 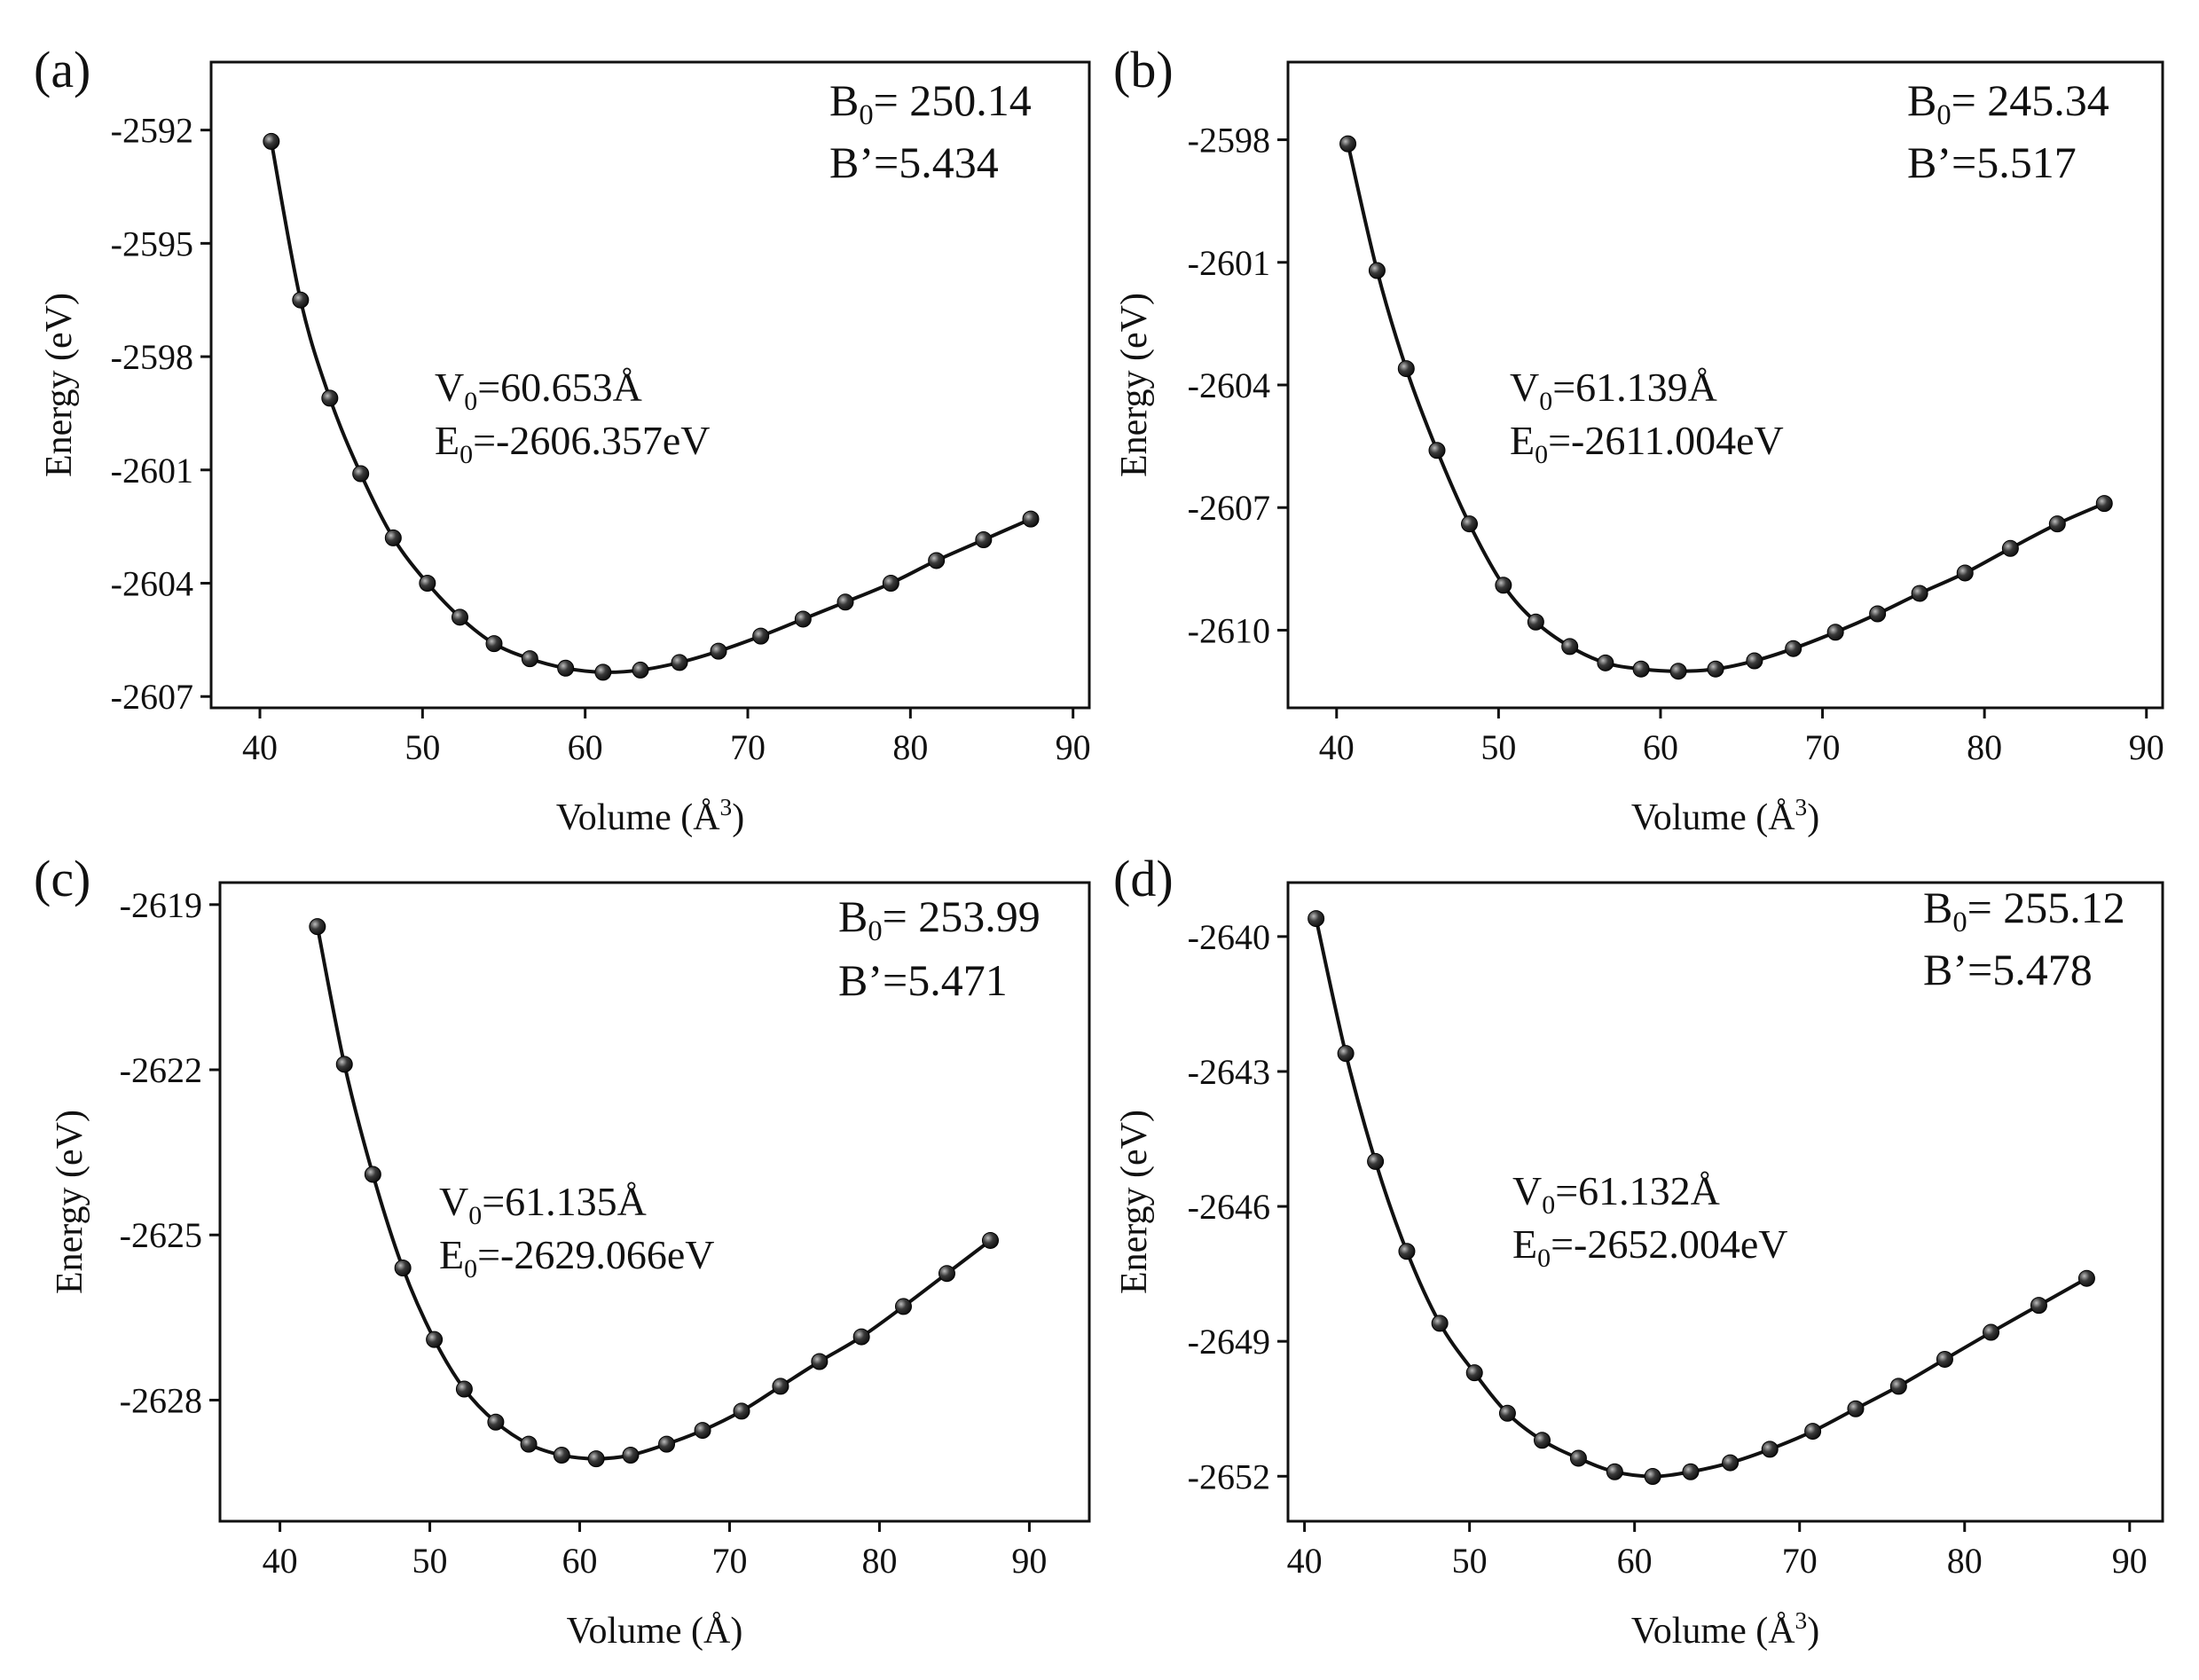 What do you see at coordinates (1143, 69) in the screenshot?
I see `panel-label: (b)` at bounding box center [1143, 69].